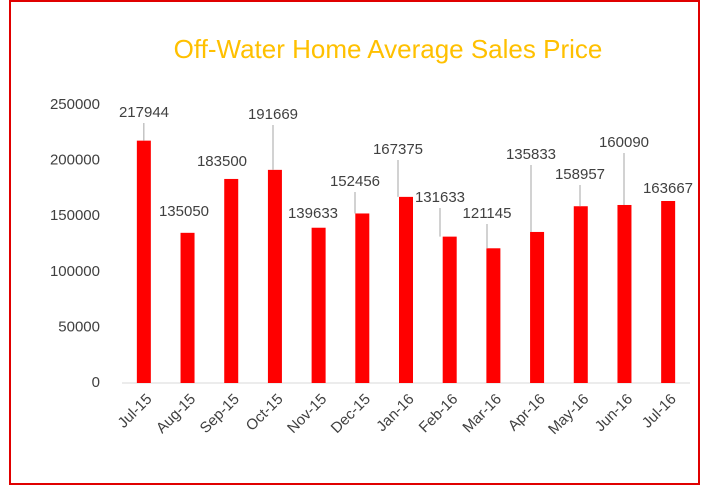 The height and width of the screenshot is (485, 710). What do you see at coordinates (440, 197) in the screenshot?
I see `data-label: 131633` at bounding box center [440, 197].